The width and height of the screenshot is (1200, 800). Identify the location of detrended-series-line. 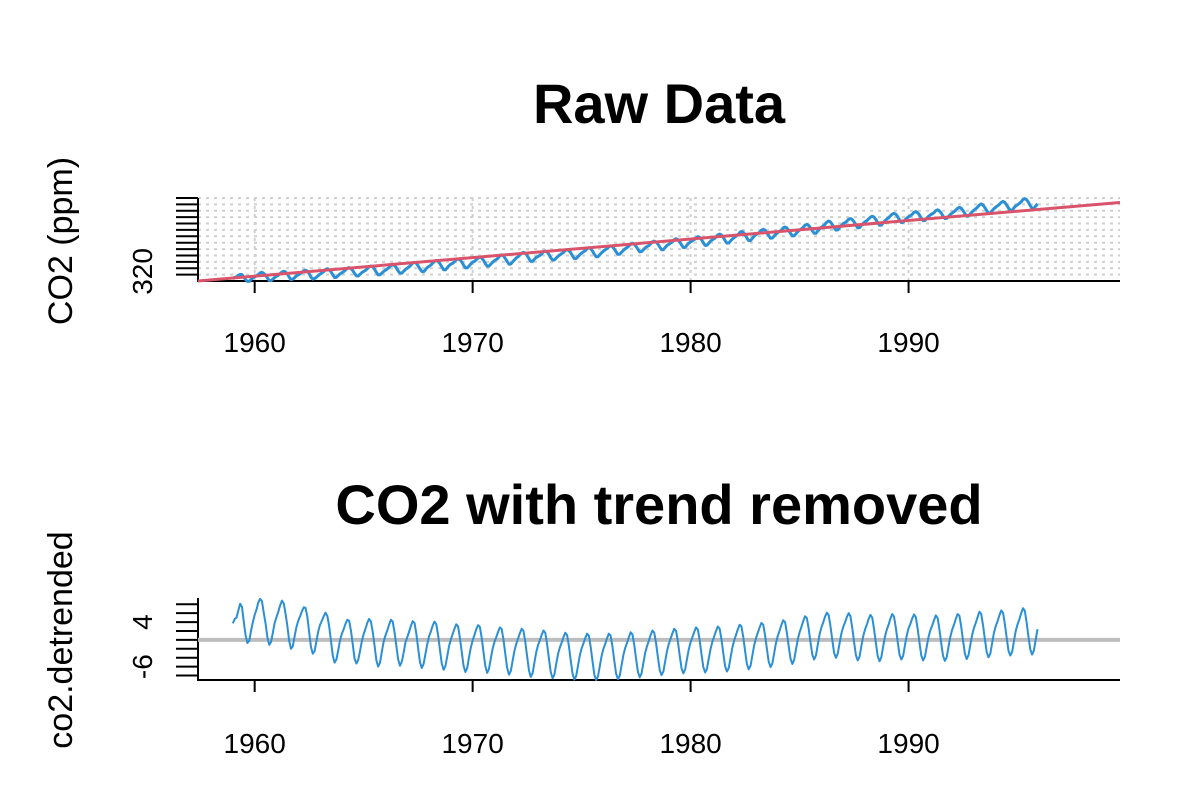
(635, 639).